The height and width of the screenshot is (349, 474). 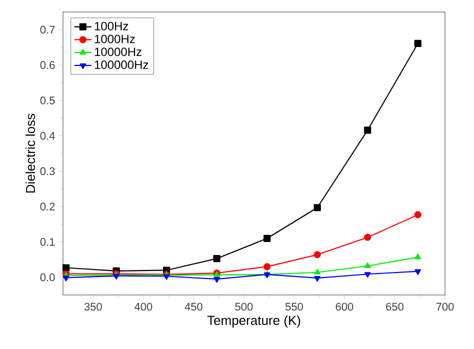 What do you see at coordinates (294, 306) in the screenshot?
I see `x-tick-label: 550` at bounding box center [294, 306].